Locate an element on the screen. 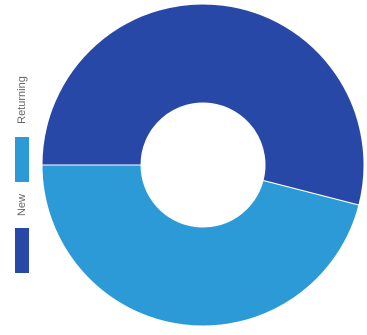 This screenshot has height=335, width=367. legend-swatch-returning is located at coordinates (22, 159).